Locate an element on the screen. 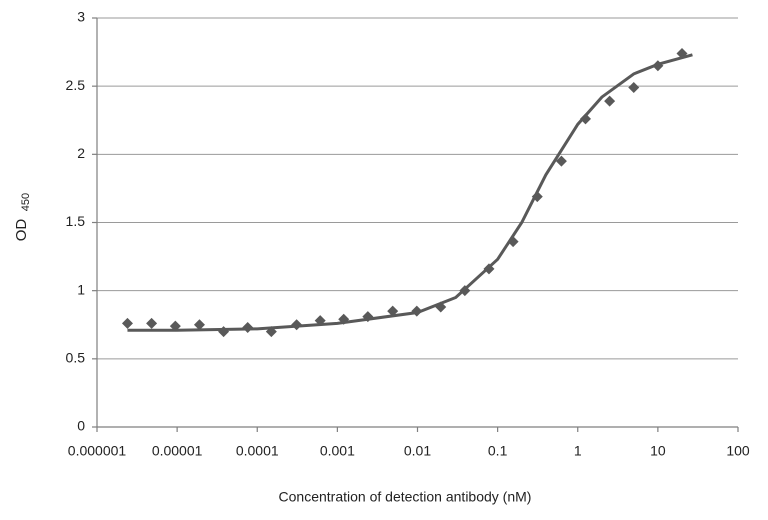 The height and width of the screenshot is (520, 768). x-tick-label: 10 is located at coordinates (658, 451).